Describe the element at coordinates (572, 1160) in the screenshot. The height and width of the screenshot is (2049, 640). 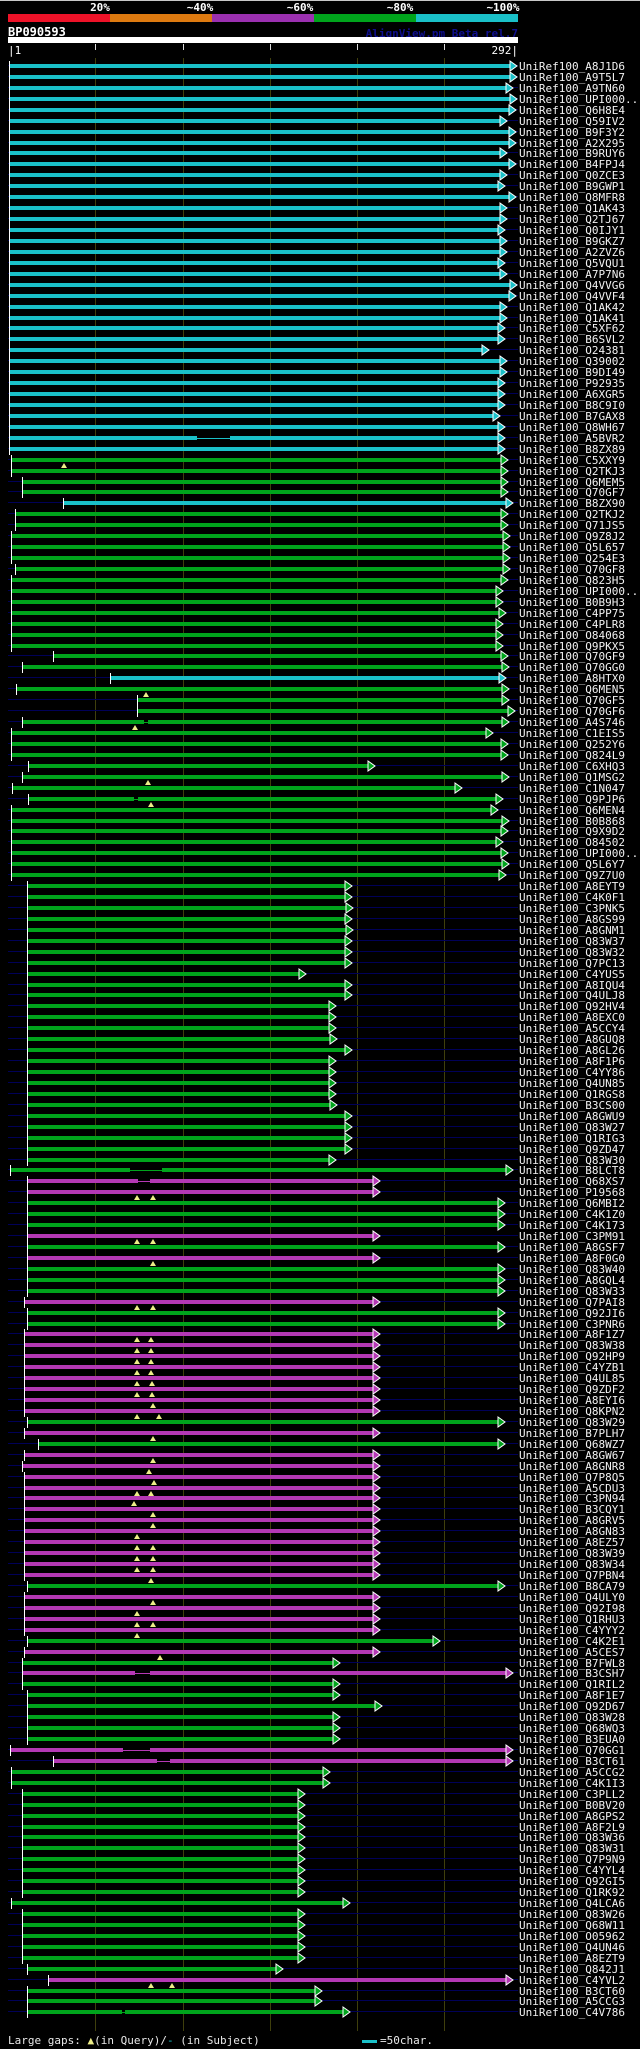
I see `hit-label: UniRef100_Q83W30` at that location.